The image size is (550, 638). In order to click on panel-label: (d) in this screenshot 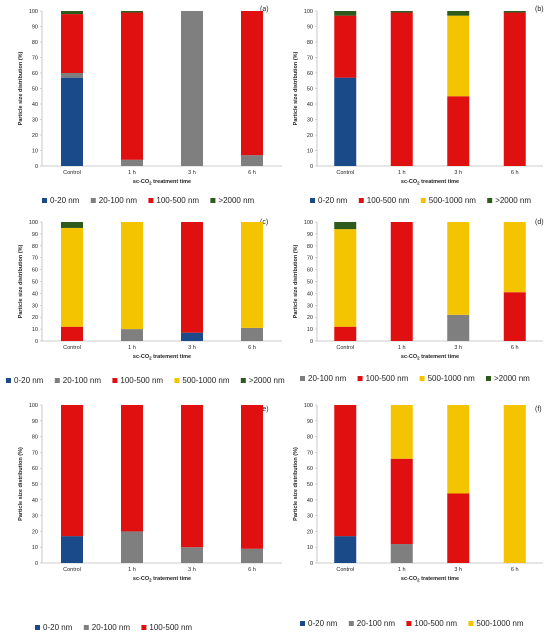, I will do `click(539, 222)`.